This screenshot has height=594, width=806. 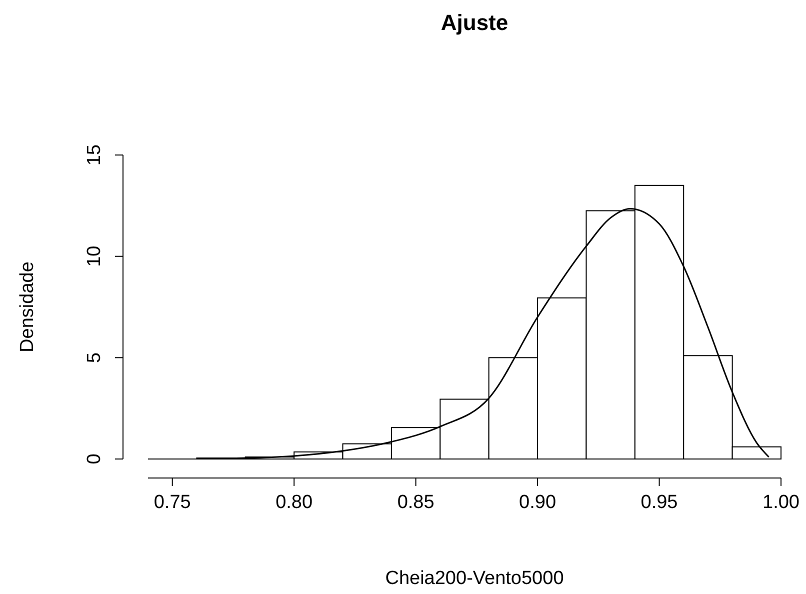 What do you see at coordinates (474, 578) in the screenshot?
I see `x-axis-title: Cheia200-Vento5000` at bounding box center [474, 578].